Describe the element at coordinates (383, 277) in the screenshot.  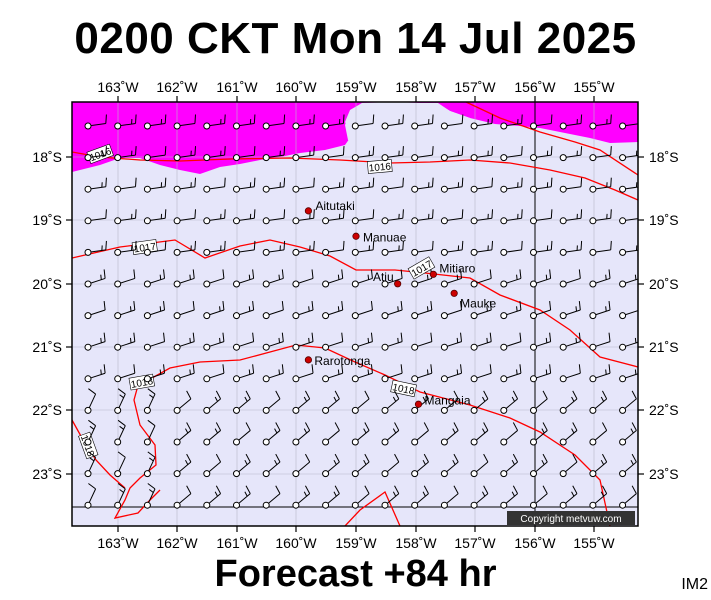
I see `island-label: Atiu` at that location.